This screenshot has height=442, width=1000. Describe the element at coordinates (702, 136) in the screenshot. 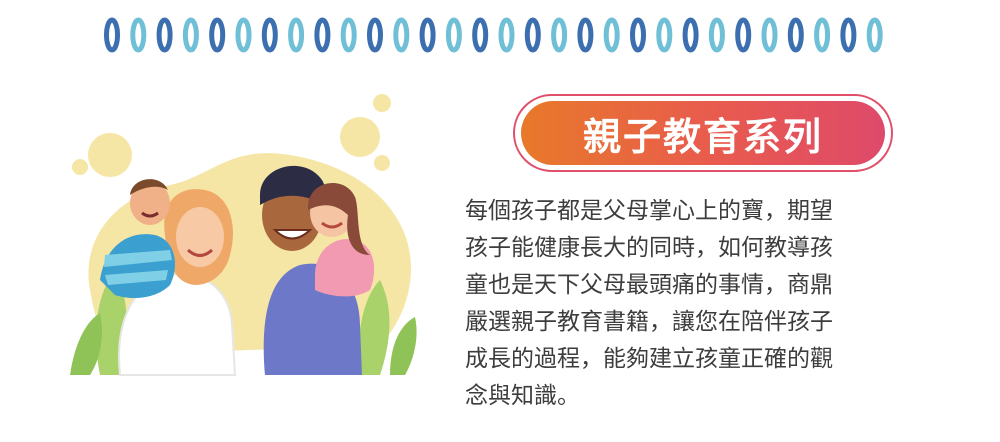

I see `series-title: 親子教育系列` at that location.